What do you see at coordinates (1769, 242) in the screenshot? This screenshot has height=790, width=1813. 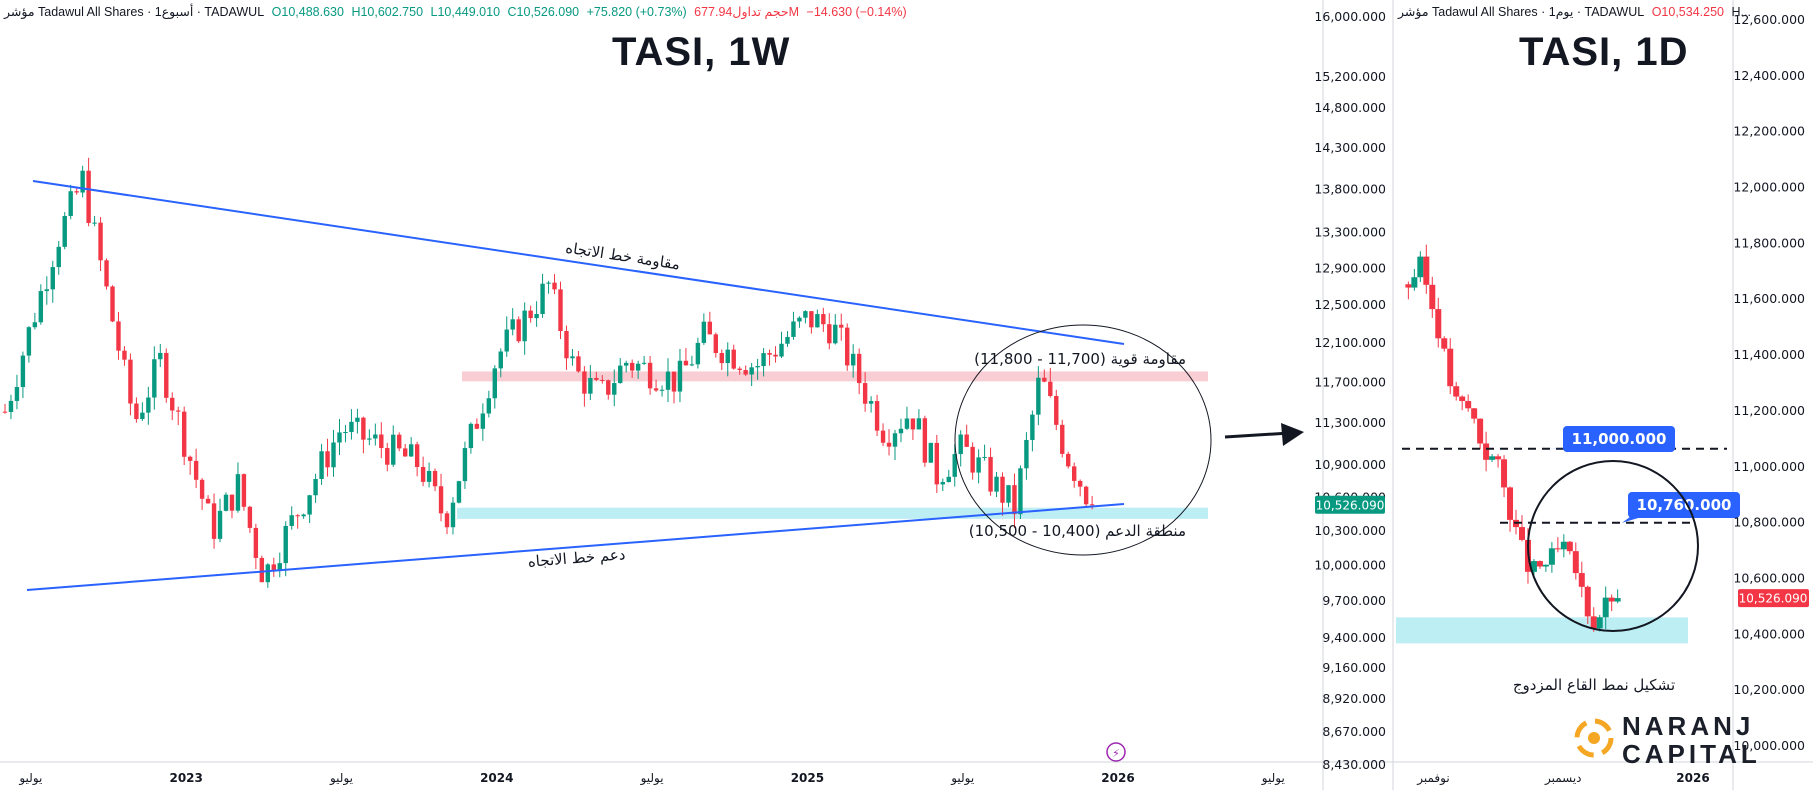 I see `right-y-tick-label: 11,800.000` at bounding box center [1769, 242].